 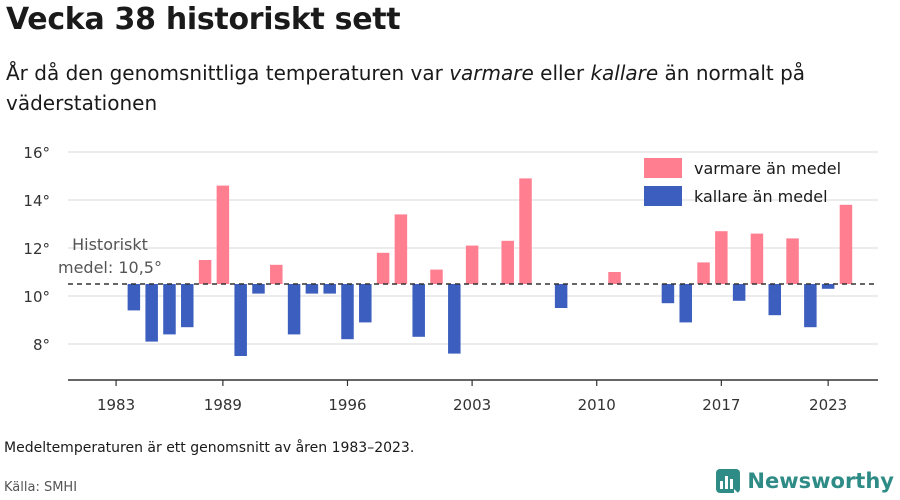 I want to click on x-tick-label: 1983, so click(x=116, y=405).